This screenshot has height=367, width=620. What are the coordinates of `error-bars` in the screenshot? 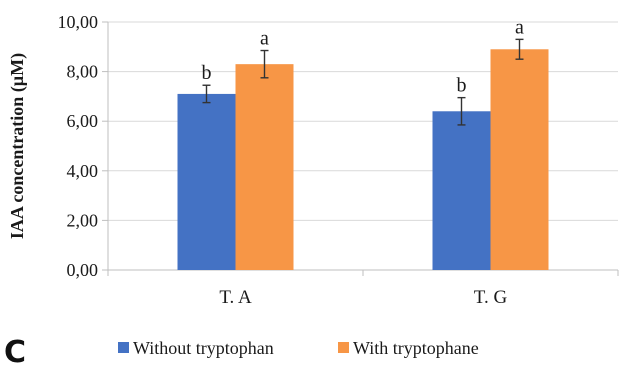 It's located at (363, 82).